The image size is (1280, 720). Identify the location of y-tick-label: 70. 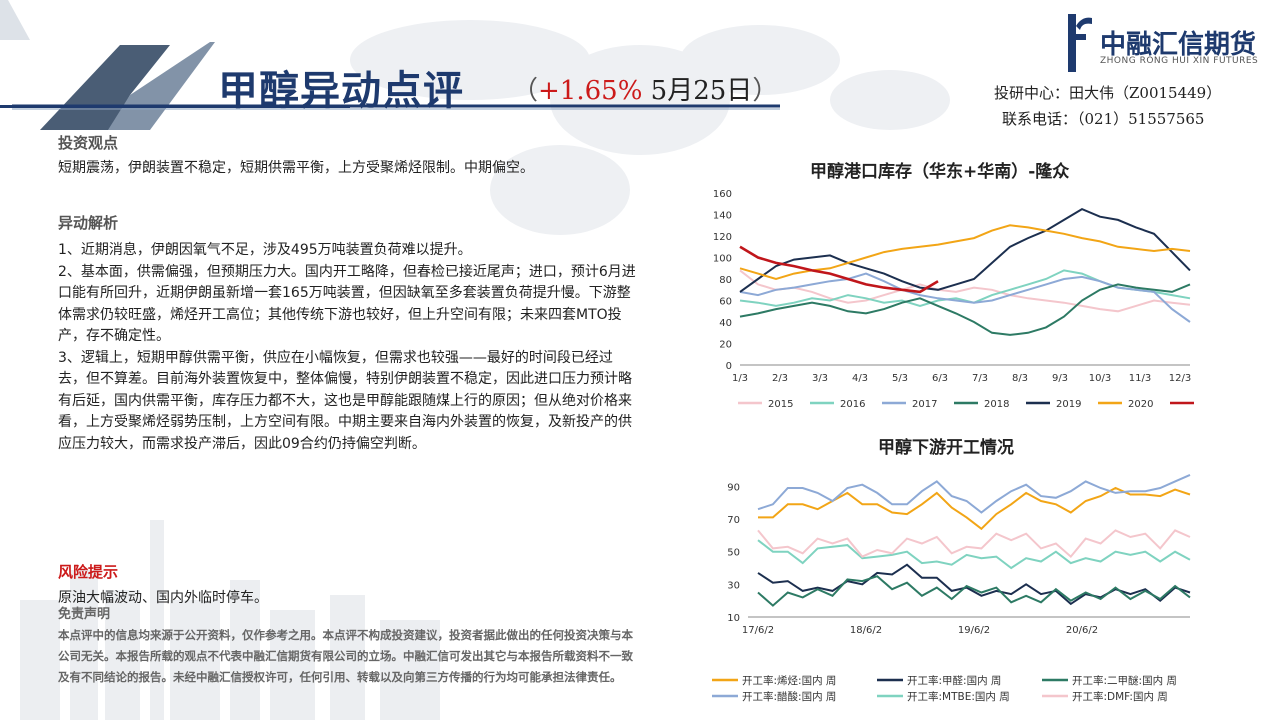
(733, 520).